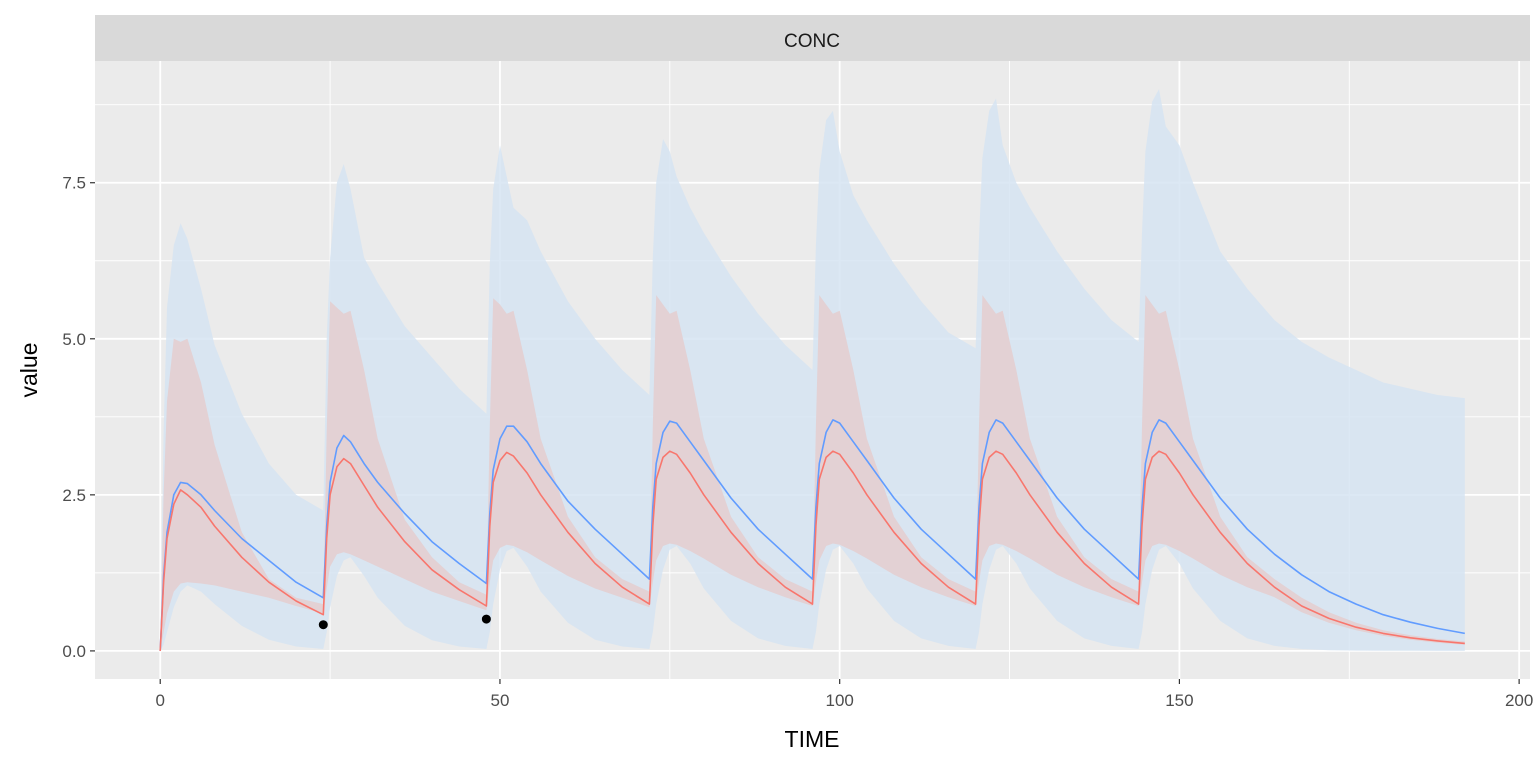 The image size is (1536, 768). I want to click on x-tick-label: 100, so click(839, 700).